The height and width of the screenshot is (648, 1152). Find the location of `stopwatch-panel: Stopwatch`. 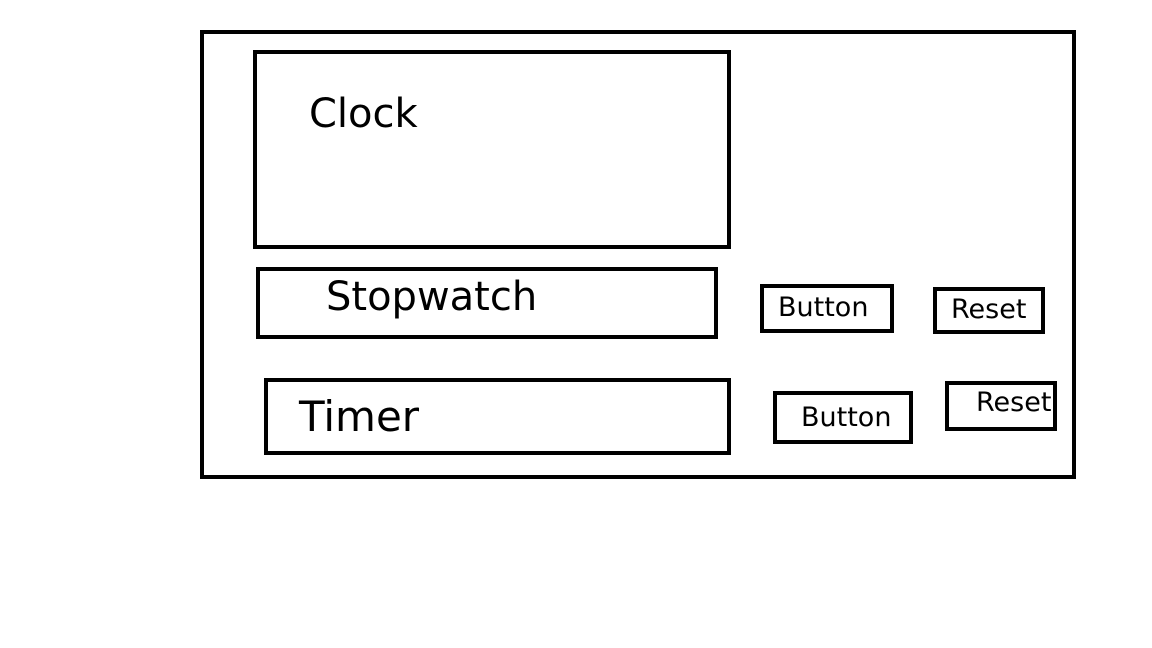

stopwatch-panel: Stopwatch is located at coordinates (487, 303).